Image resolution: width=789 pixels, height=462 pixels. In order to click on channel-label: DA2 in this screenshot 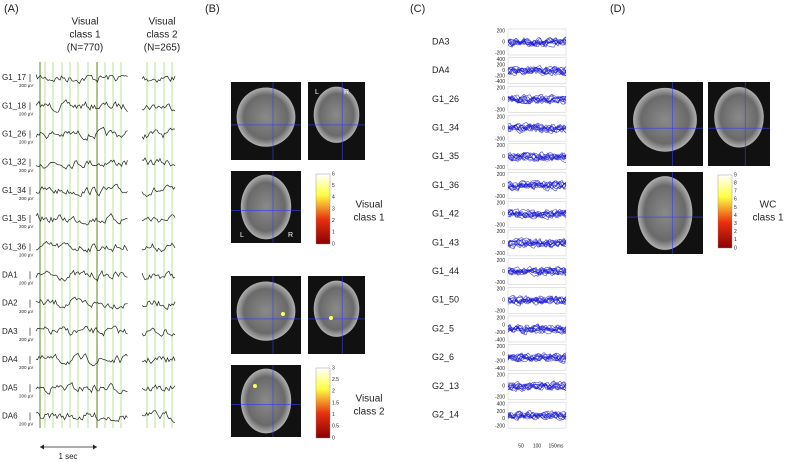, I will do `click(10, 303)`.